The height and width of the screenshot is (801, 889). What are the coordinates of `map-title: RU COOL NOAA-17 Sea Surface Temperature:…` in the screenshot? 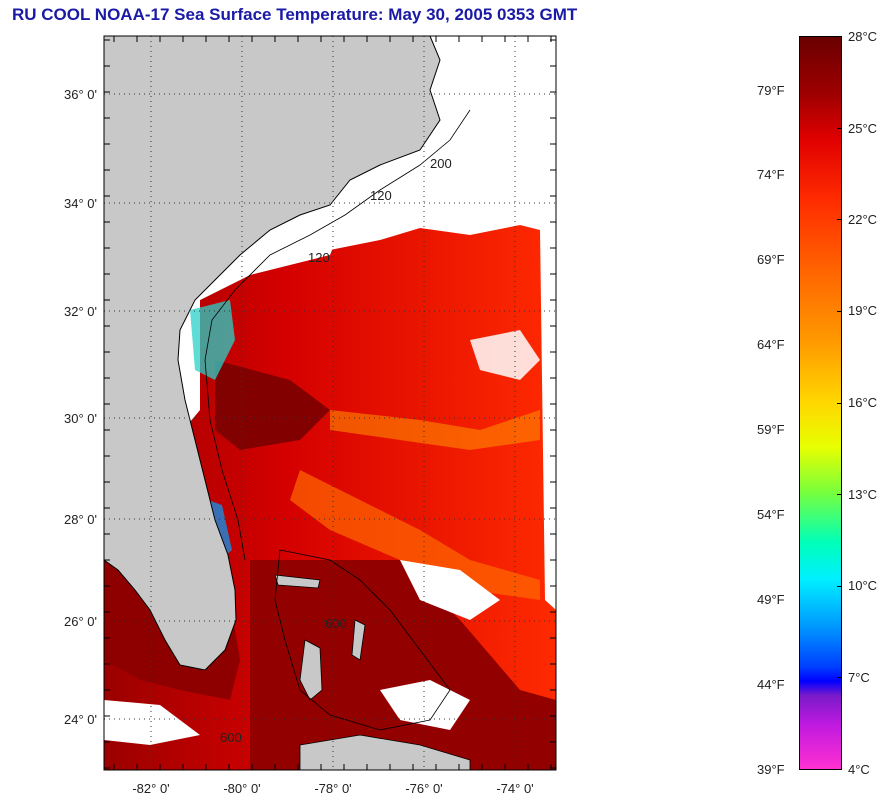 It's located at (295, 14).